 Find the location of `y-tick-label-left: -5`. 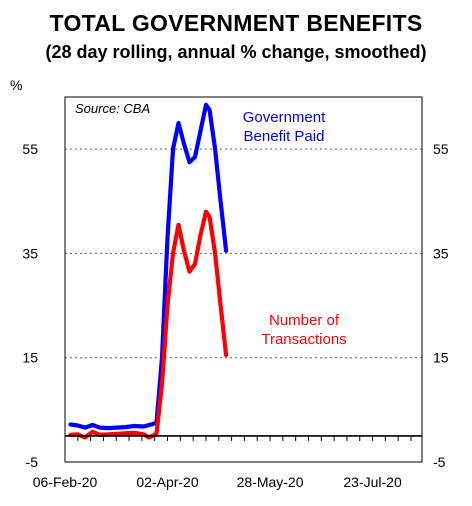

y-tick-label-left: -5 is located at coordinates (32, 462).